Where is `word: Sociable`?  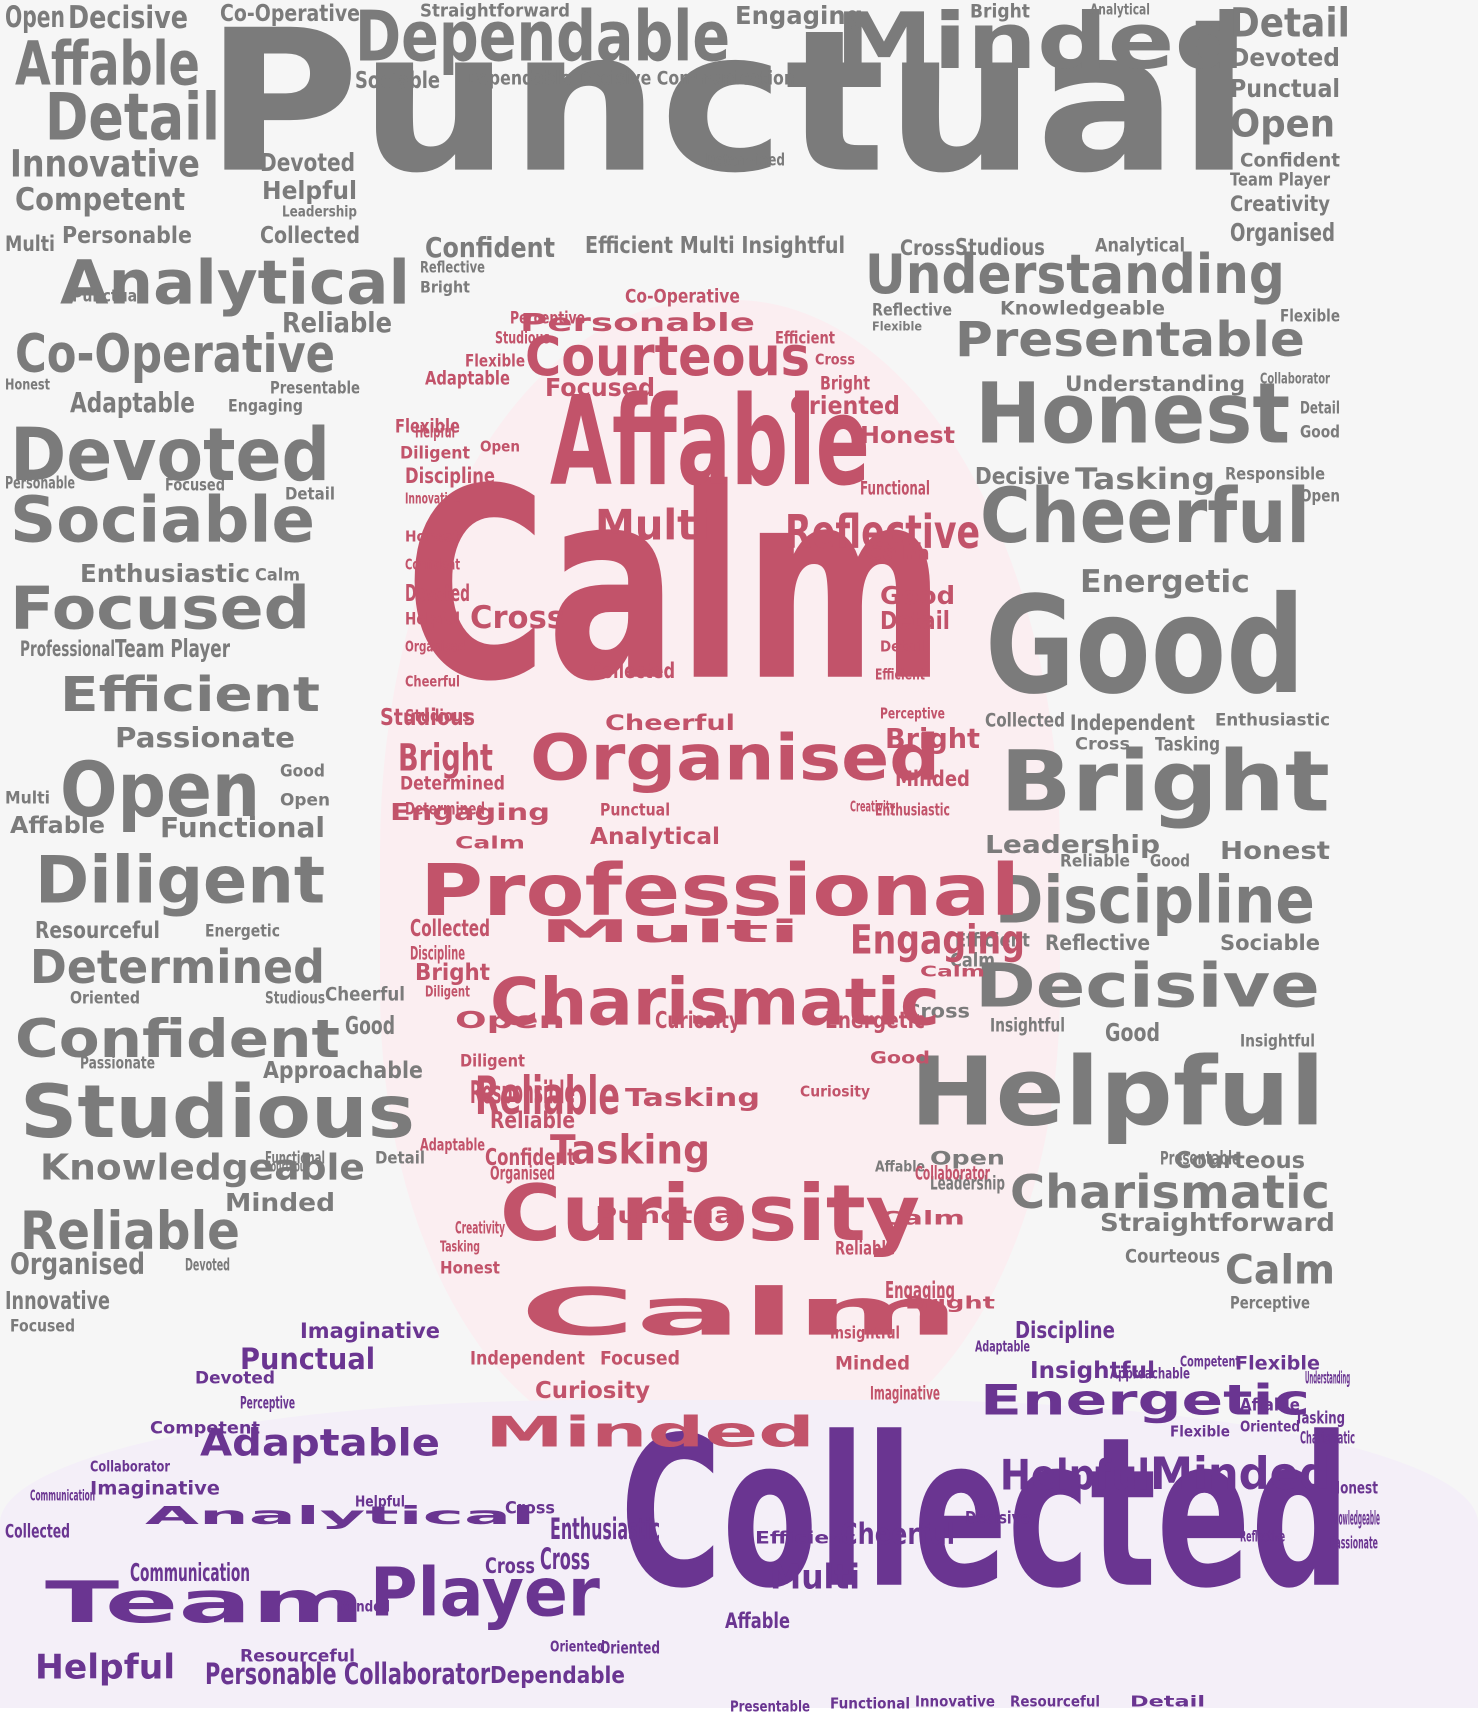 word: Sociable is located at coordinates (162, 520).